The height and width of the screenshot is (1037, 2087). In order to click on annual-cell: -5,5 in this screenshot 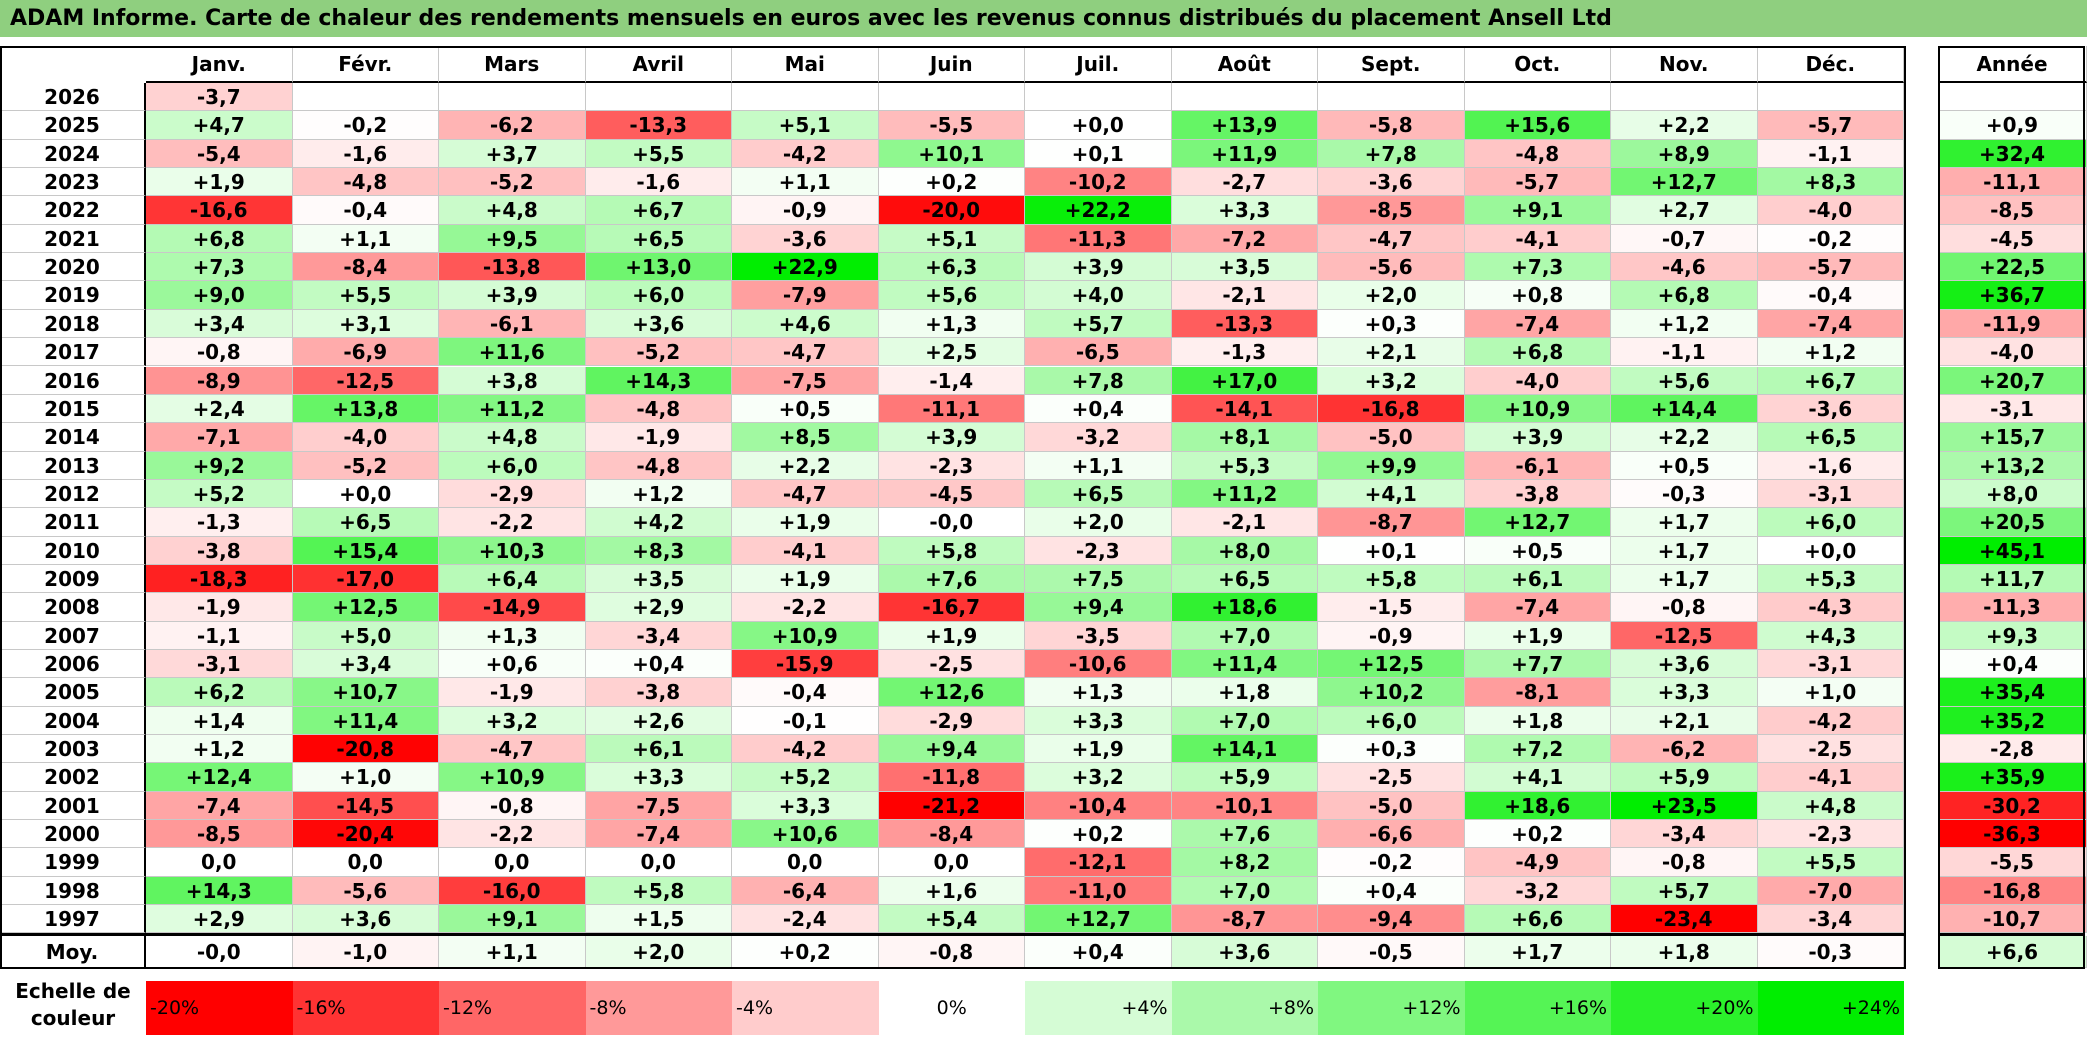, I will do `click(2012, 862)`.